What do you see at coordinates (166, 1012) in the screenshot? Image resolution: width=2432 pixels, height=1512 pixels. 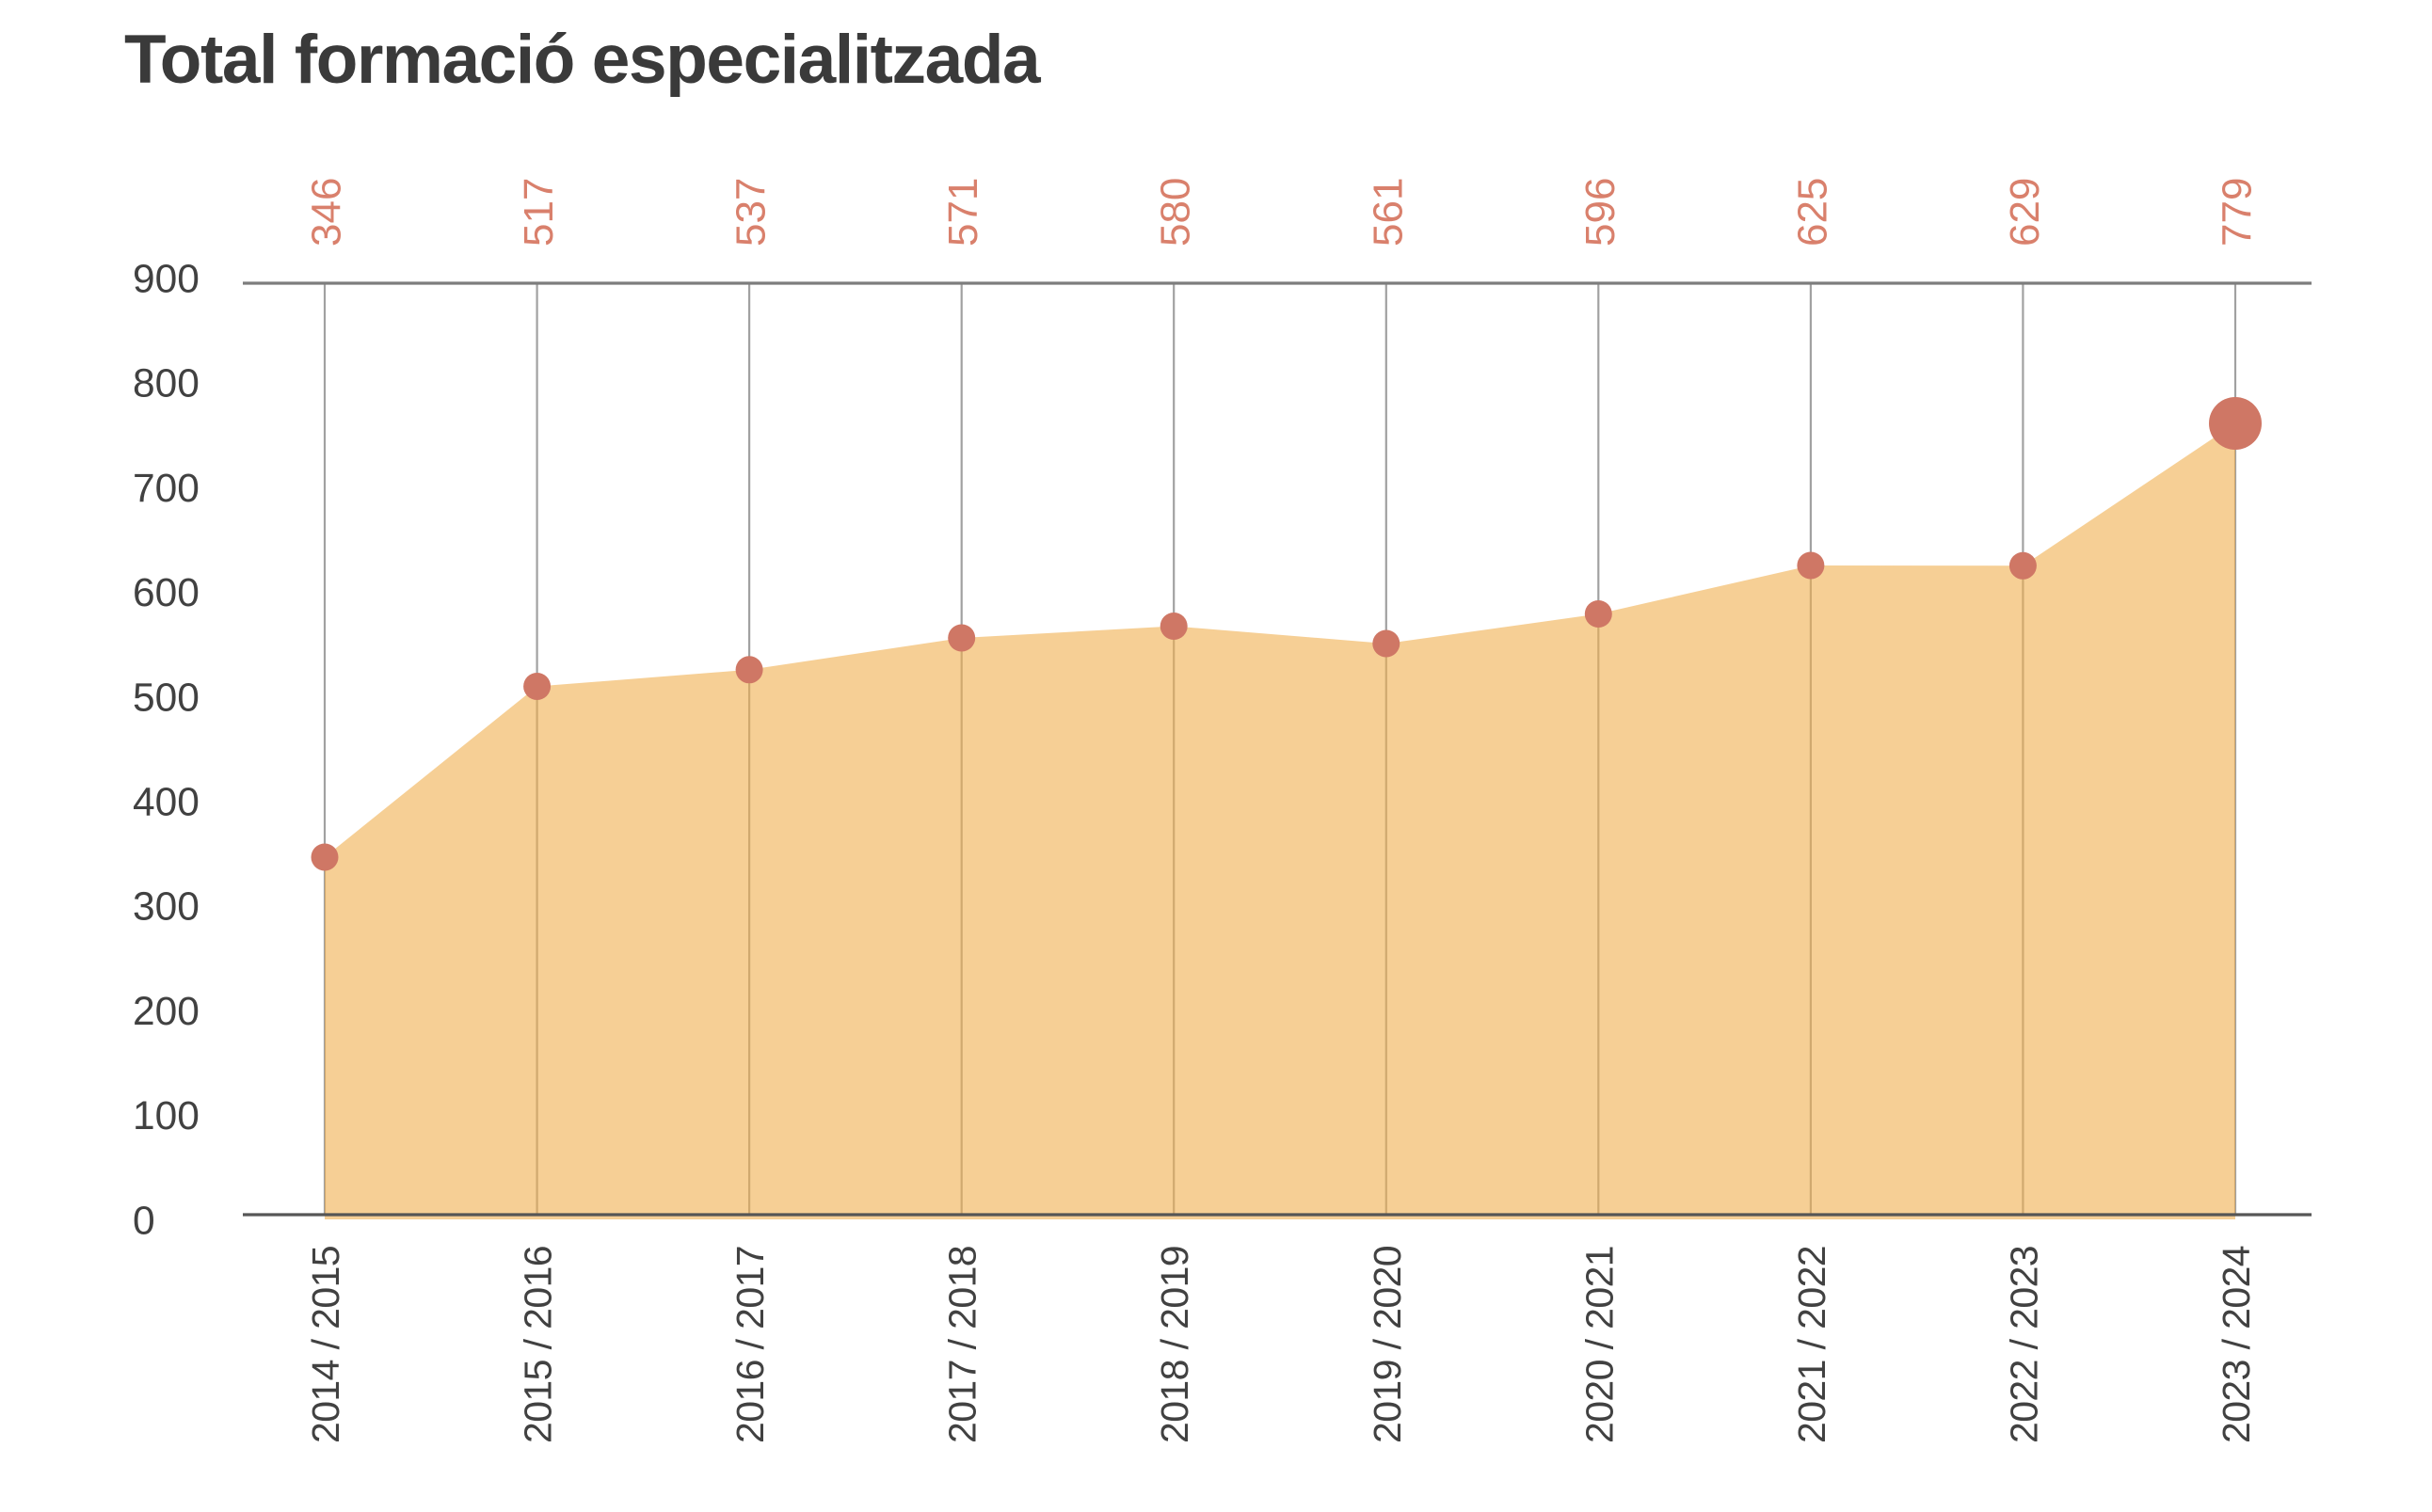 I see `svg-text: 200` at bounding box center [166, 1012].